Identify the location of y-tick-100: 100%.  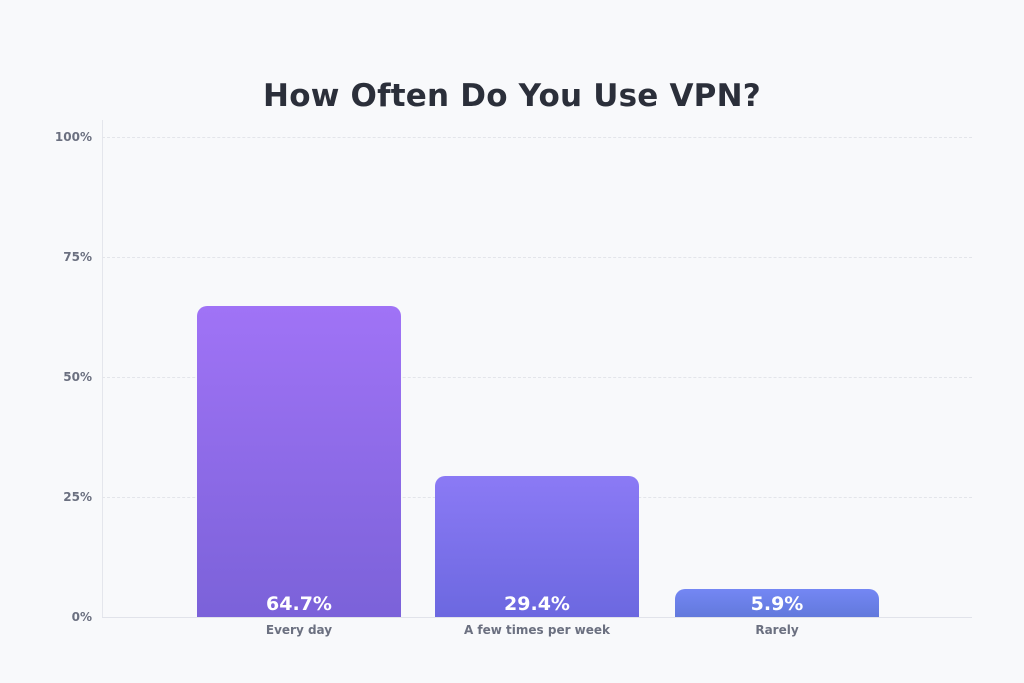
(73, 137).